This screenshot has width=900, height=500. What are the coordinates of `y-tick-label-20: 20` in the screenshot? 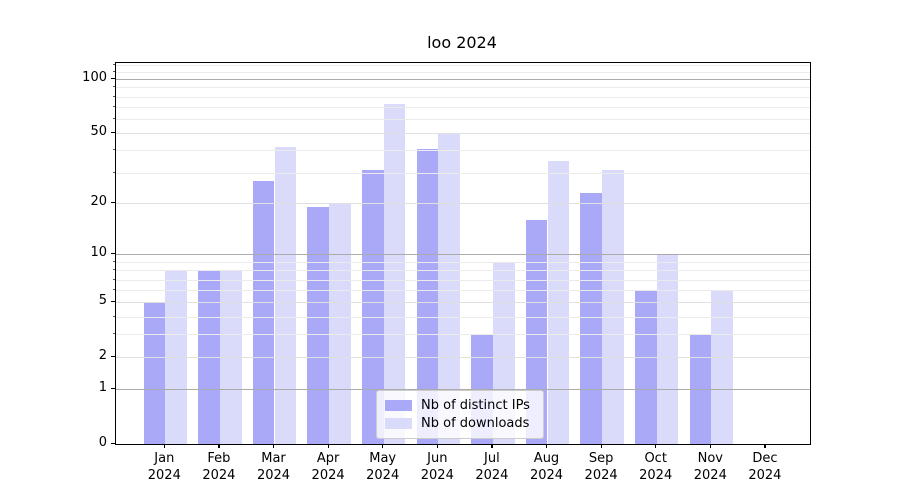 It's located at (98, 201).